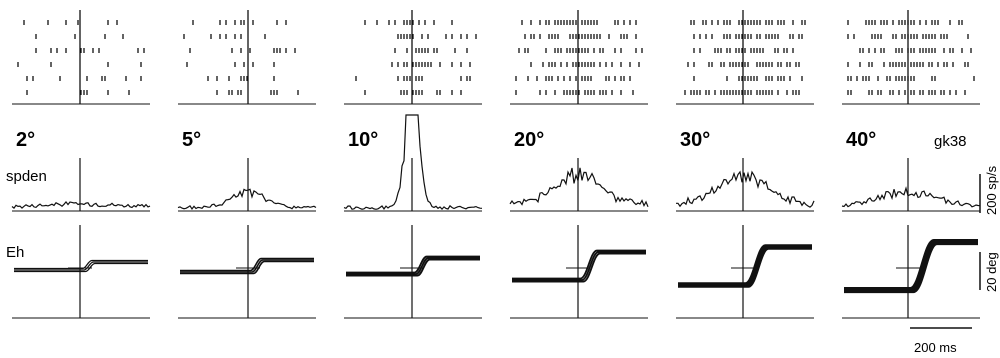 The height and width of the screenshot is (358, 1000). I want to click on amplitude-label: 20°, so click(529, 140).